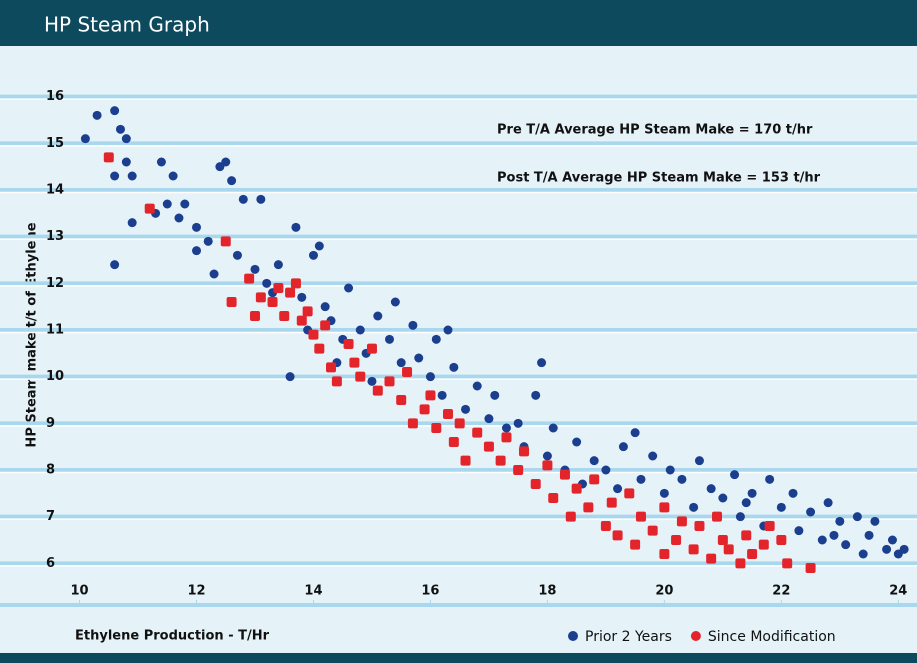 This screenshot has width=917, height=663. What do you see at coordinates (50, 423) in the screenshot?
I see `y-tick-label: 9` at bounding box center [50, 423].